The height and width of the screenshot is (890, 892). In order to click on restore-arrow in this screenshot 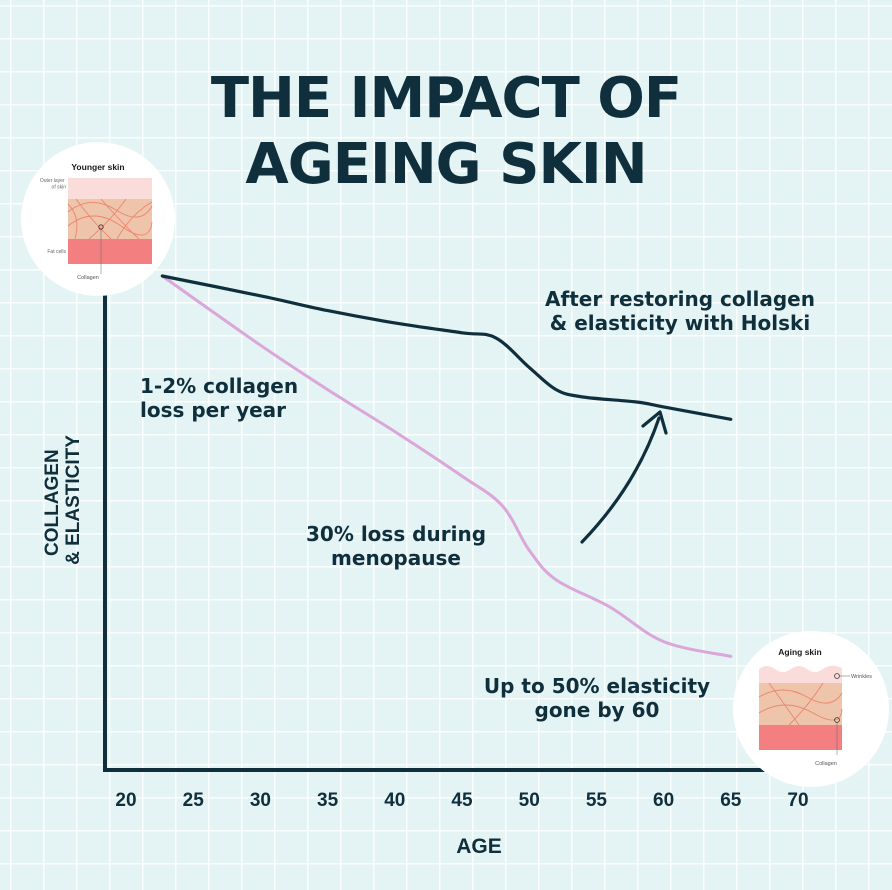, I will do `click(624, 477)`.